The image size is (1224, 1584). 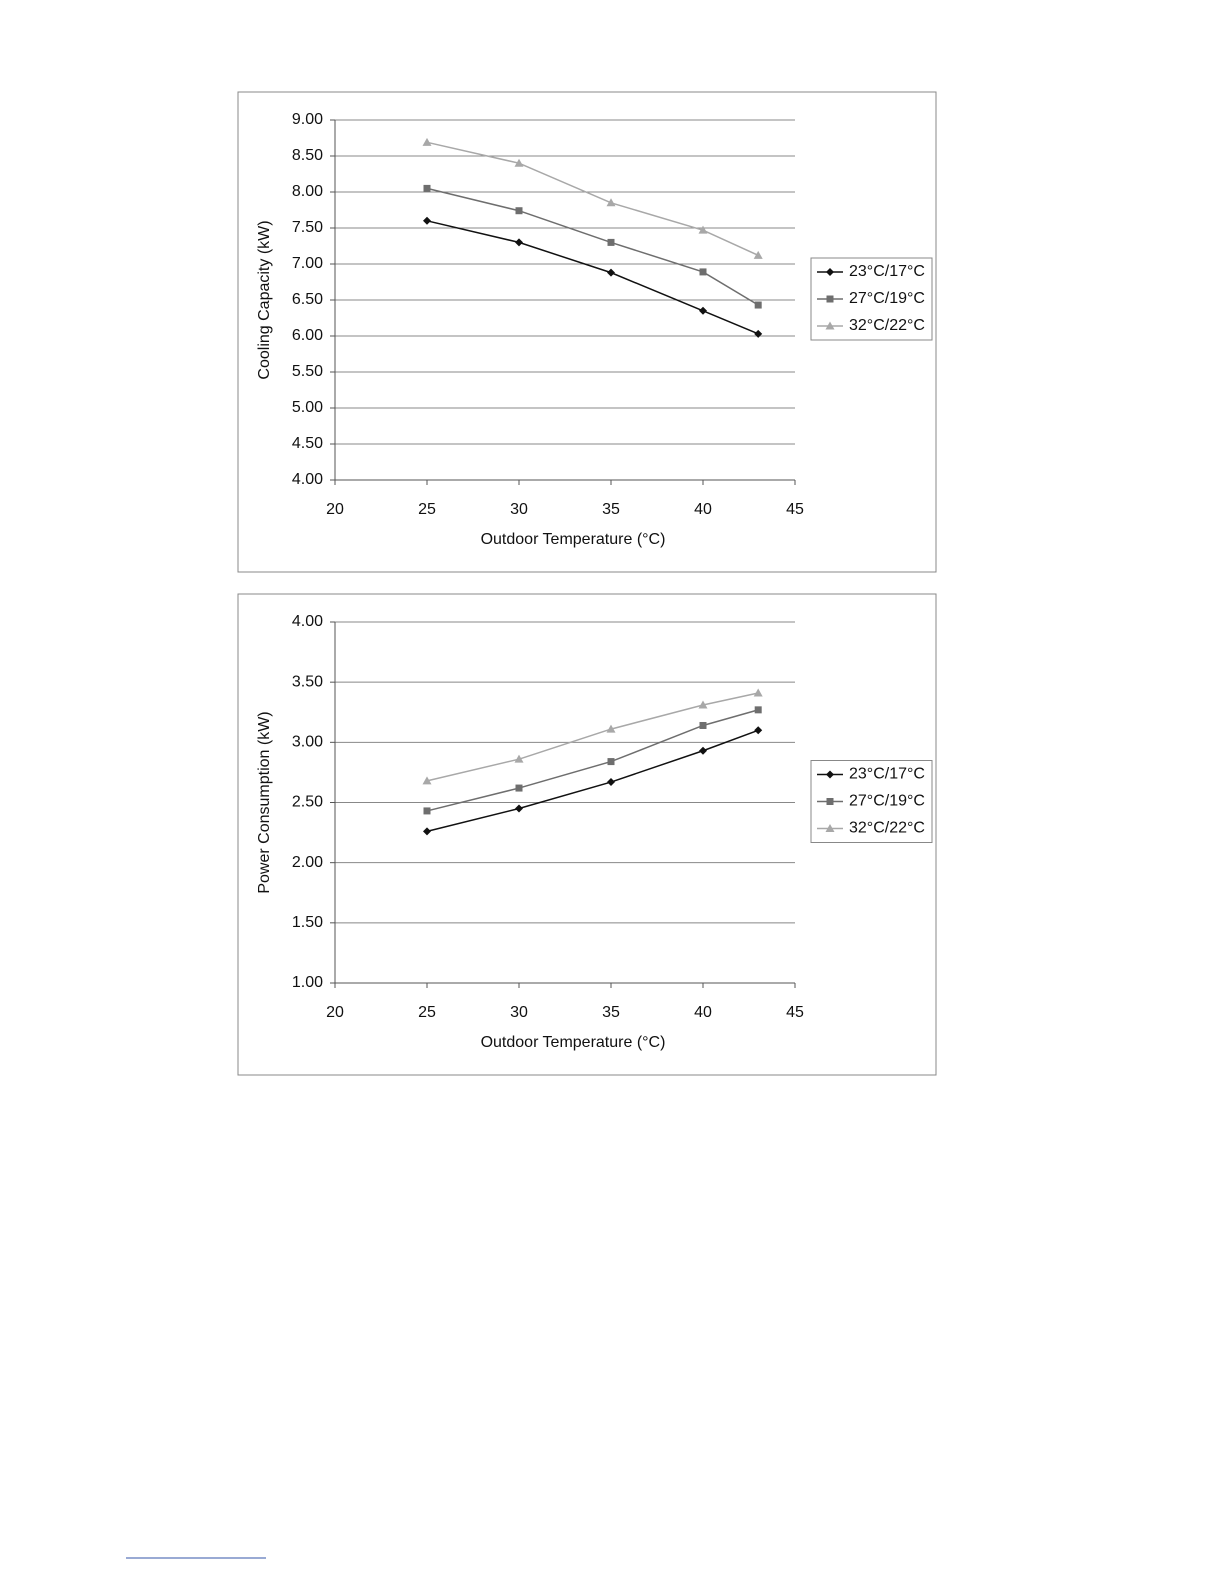 What do you see at coordinates (307, 119) in the screenshot?
I see `y-tick-label: 9.00` at bounding box center [307, 119].